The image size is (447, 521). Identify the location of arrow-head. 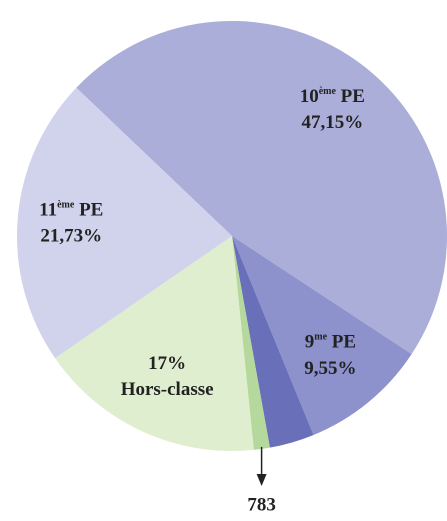
(261, 480).